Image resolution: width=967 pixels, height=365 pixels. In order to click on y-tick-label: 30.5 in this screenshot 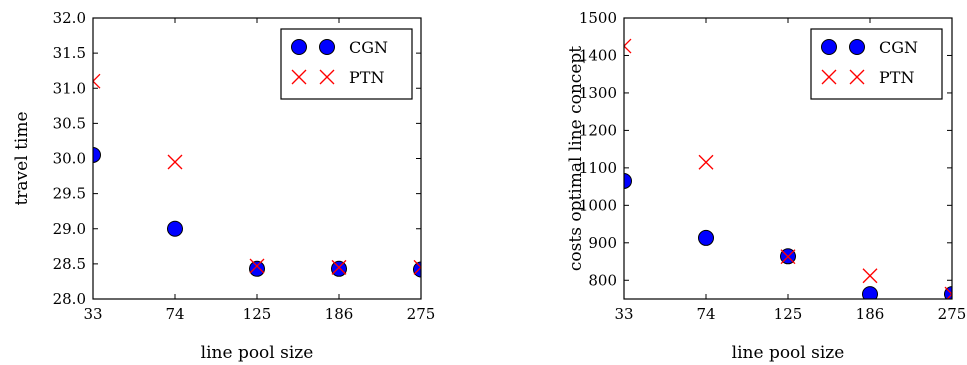, I will do `click(69, 123)`.